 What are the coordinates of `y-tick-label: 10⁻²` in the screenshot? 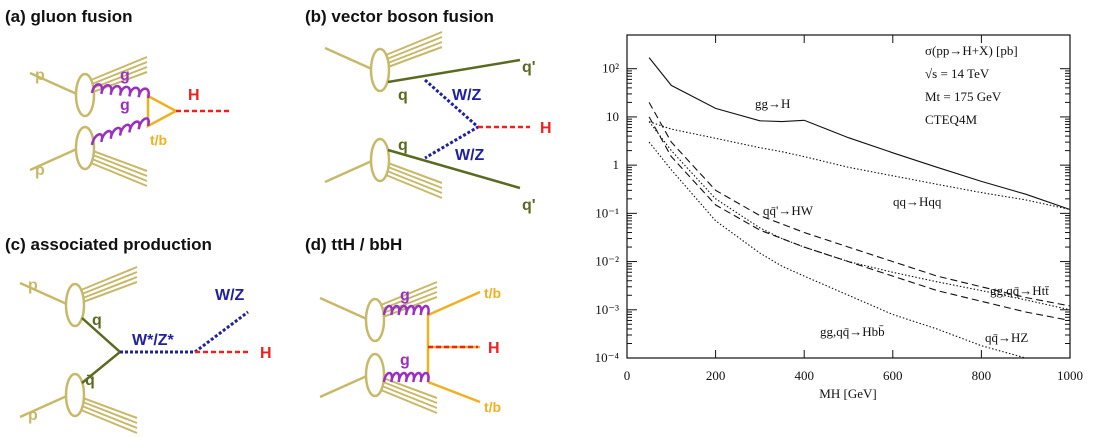 It's located at (607, 261).